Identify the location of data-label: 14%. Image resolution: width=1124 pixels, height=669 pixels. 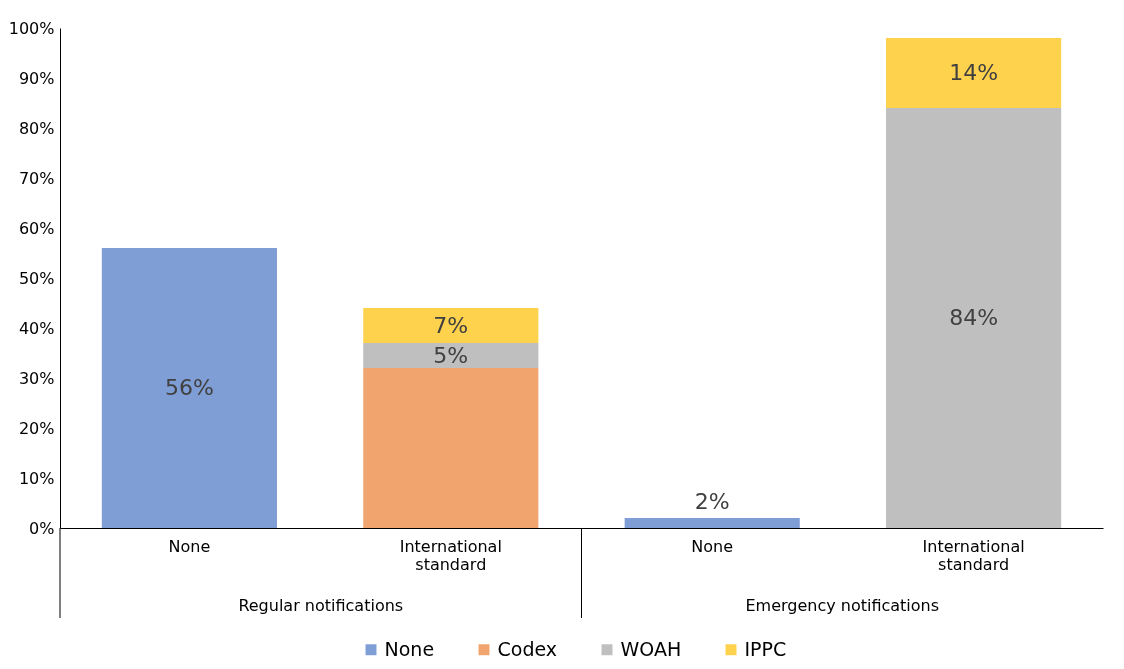
(974, 72).